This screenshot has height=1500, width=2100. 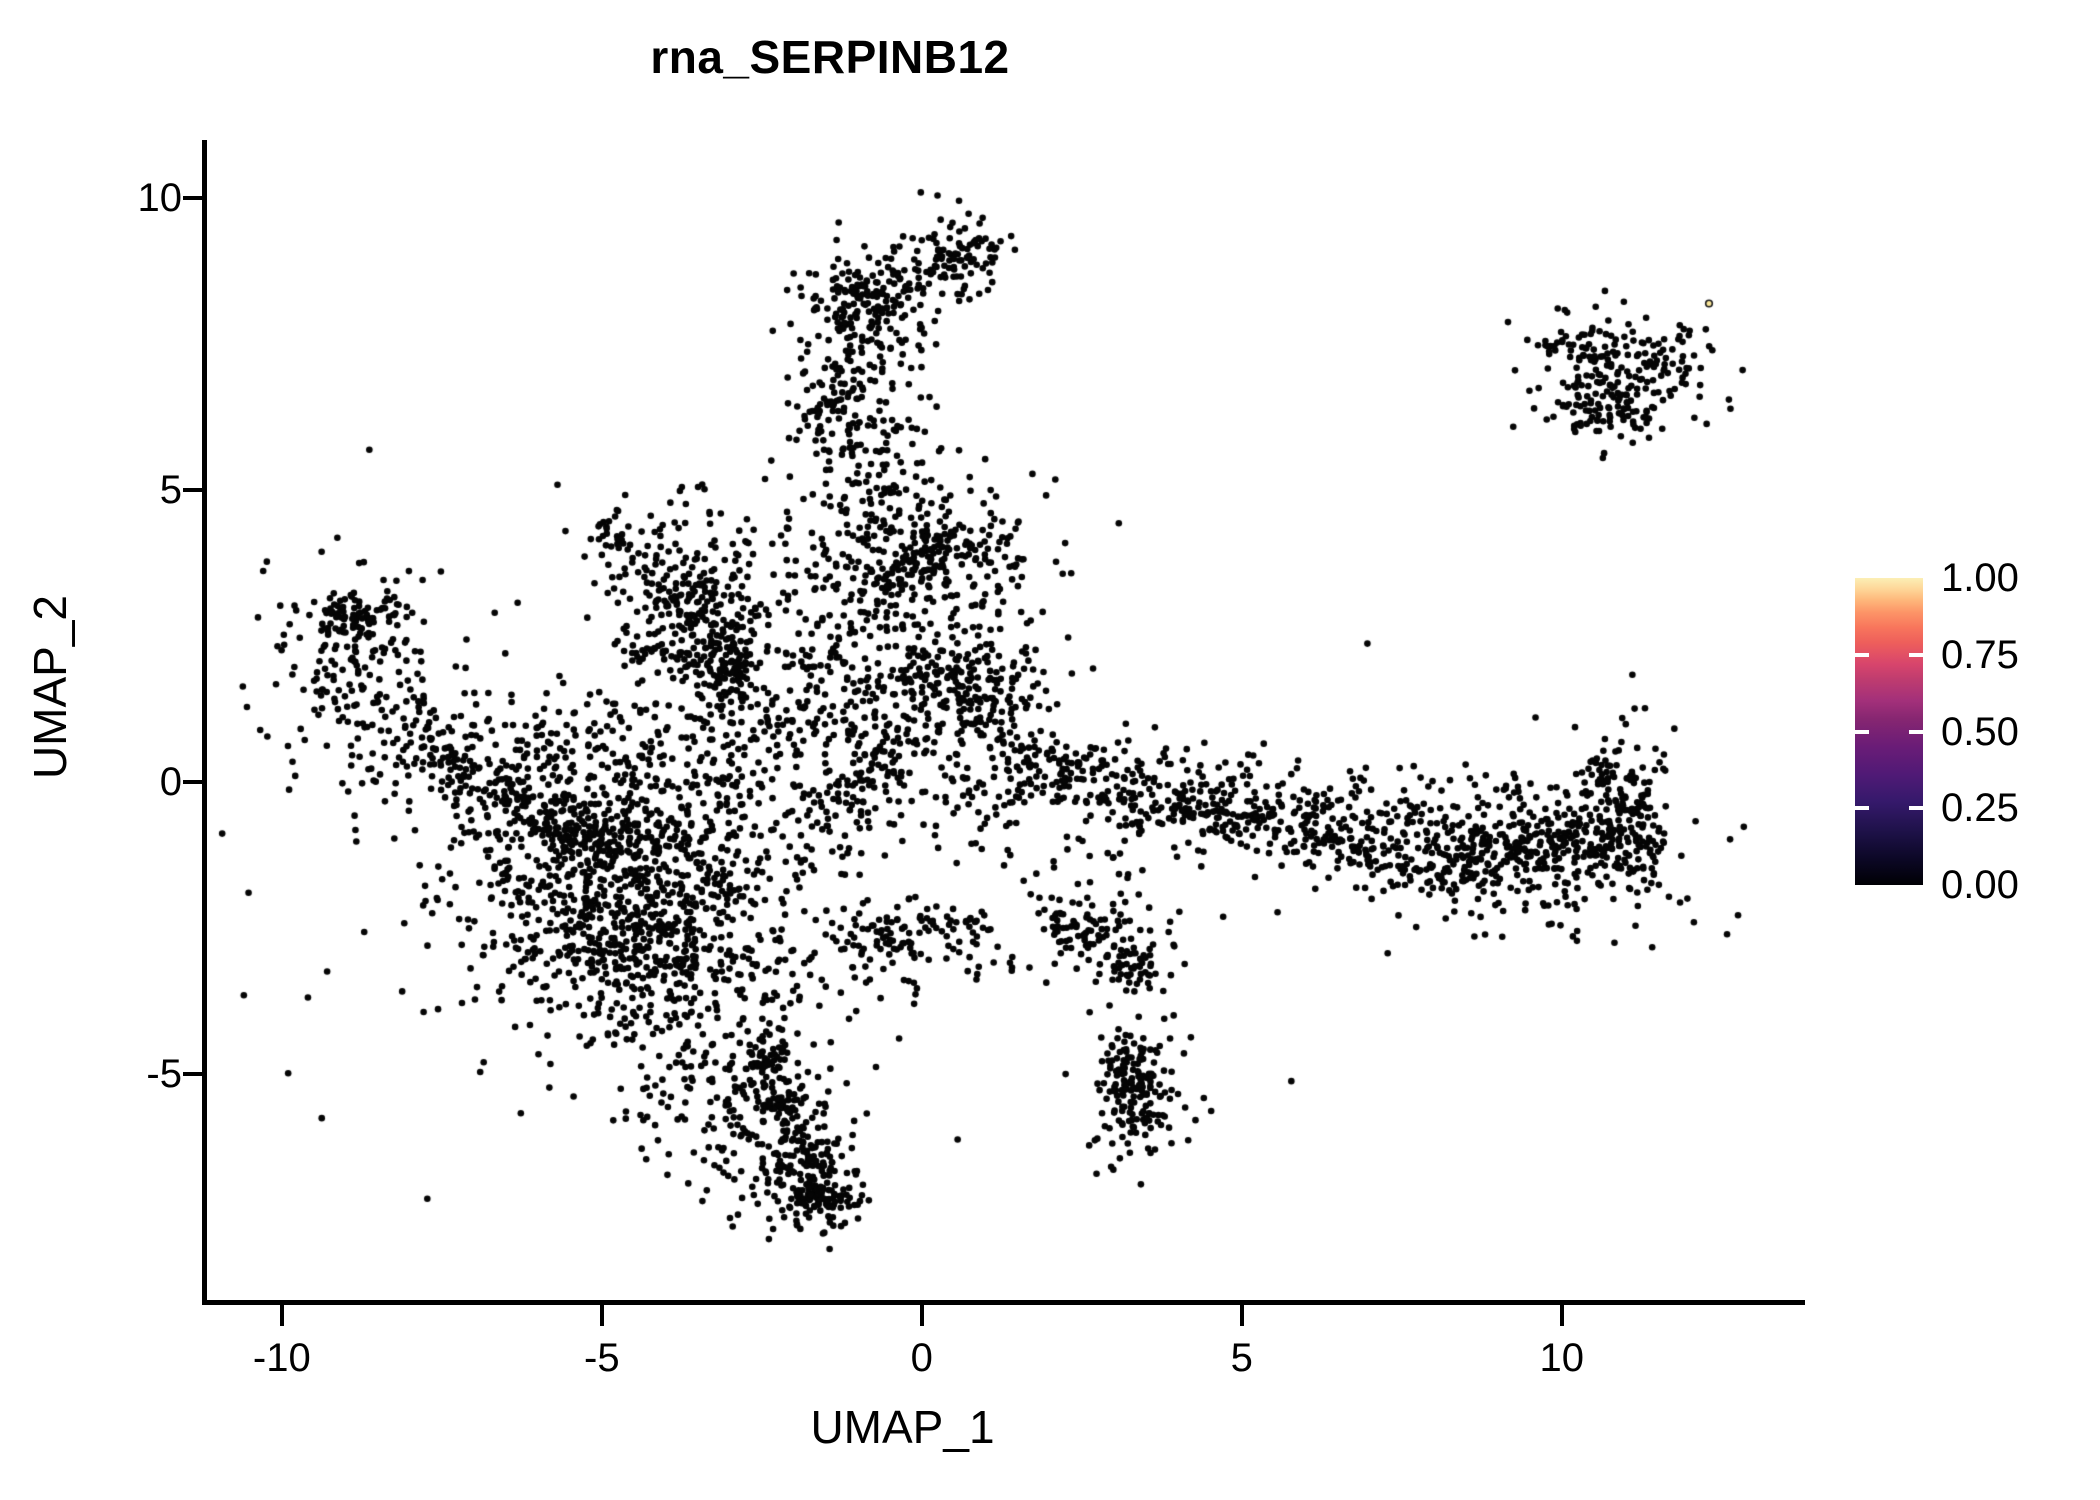 I want to click on colorbar-tick-label: 0.25, so click(x=1980, y=808).